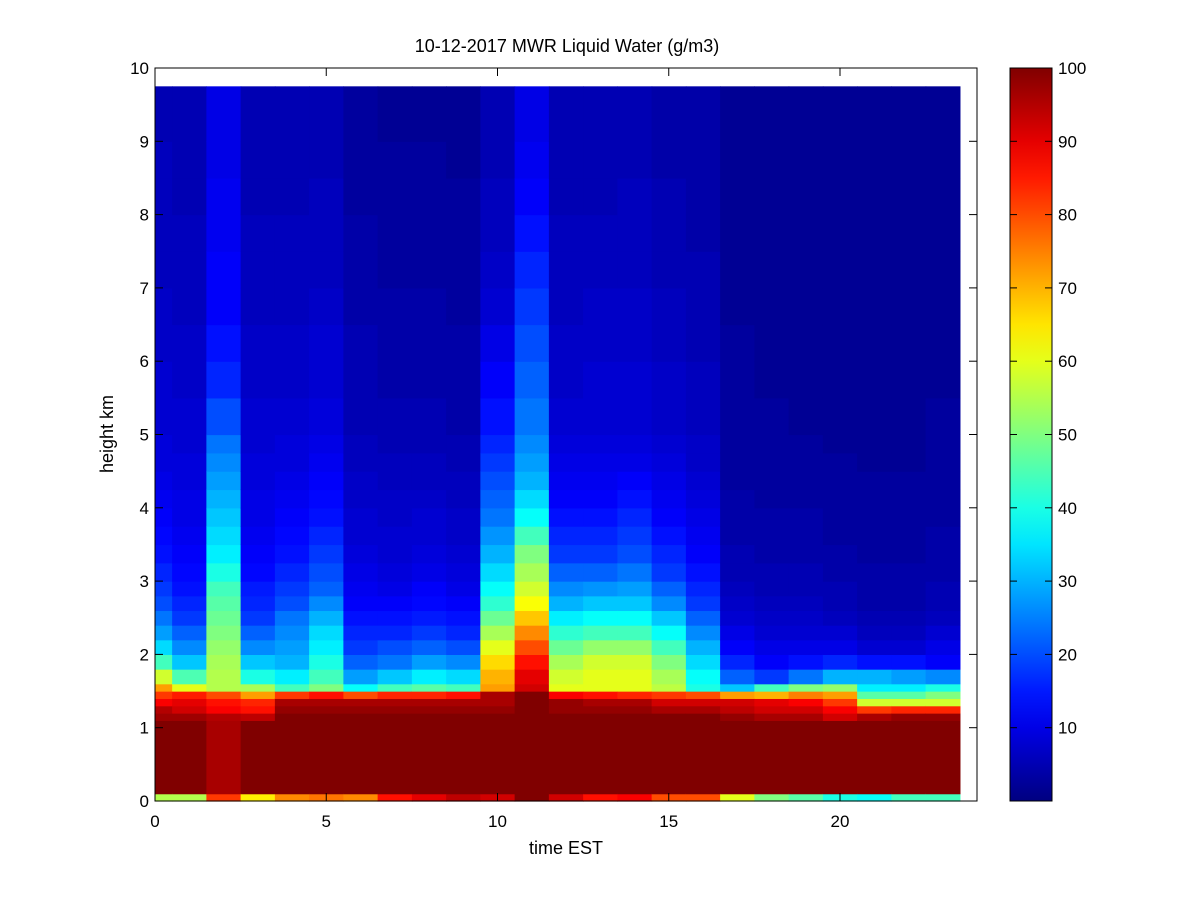  Describe the element at coordinates (107, 434) in the screenshot. I see `y-axis-label: height km` at that location.